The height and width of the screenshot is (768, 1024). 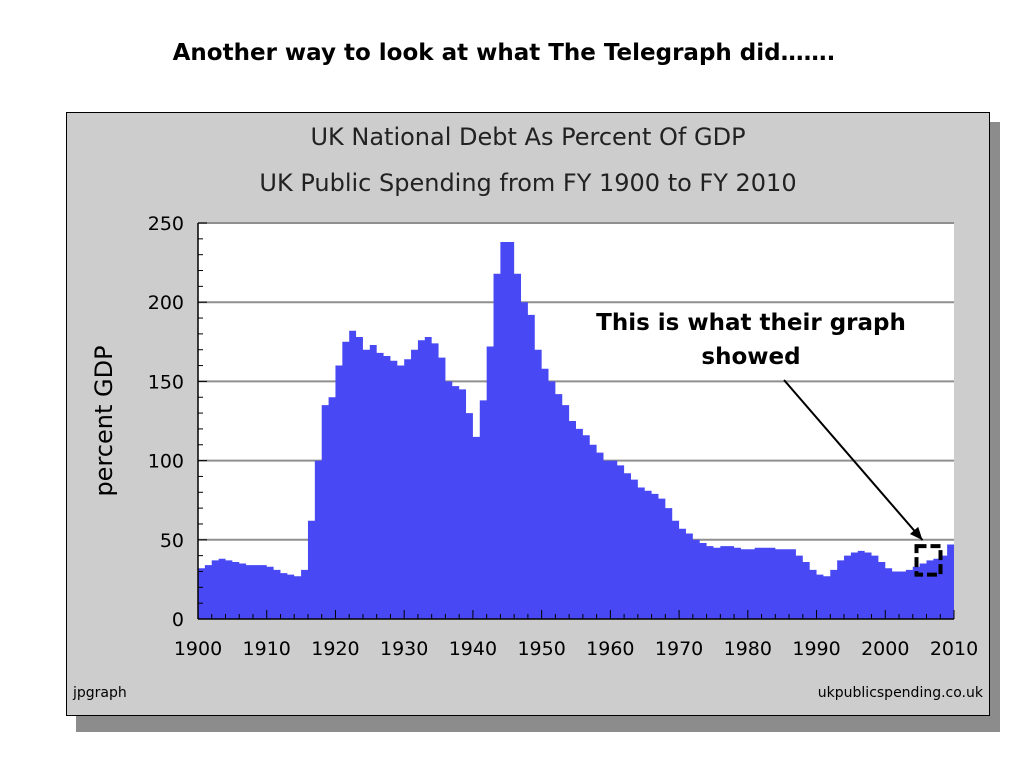 I want to click on x-tick-label-1980: 1980, so click(x=748, y=649).